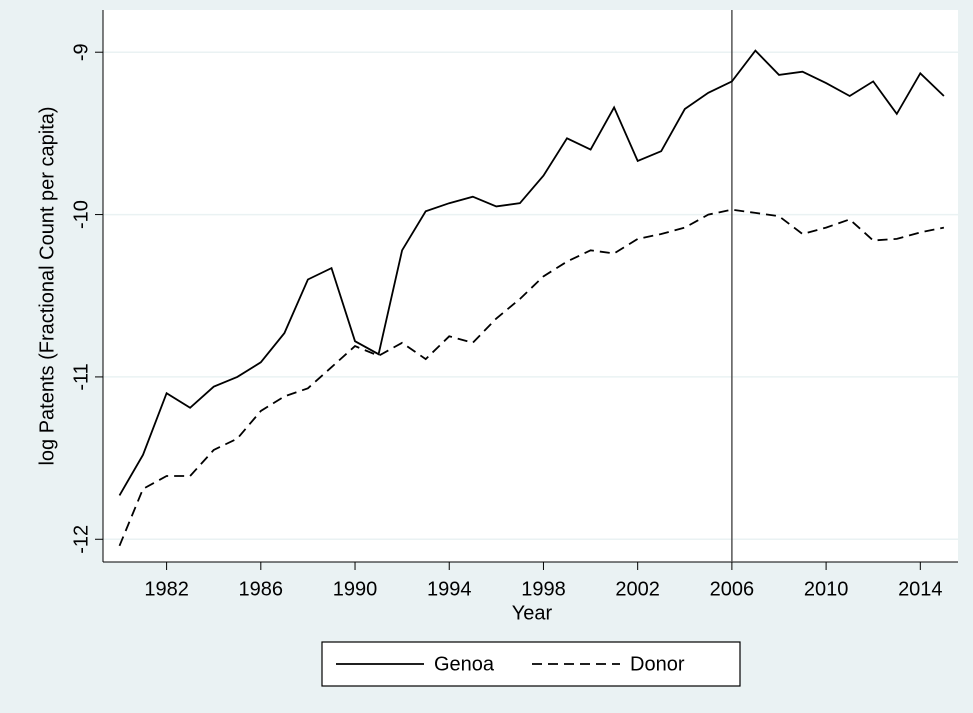 This screenshot has width=973, height=713. What do you see at coordinates (732, 589) in the screenshot?
I see `x-tick-label: 2006` at bounding box center [732, 589].